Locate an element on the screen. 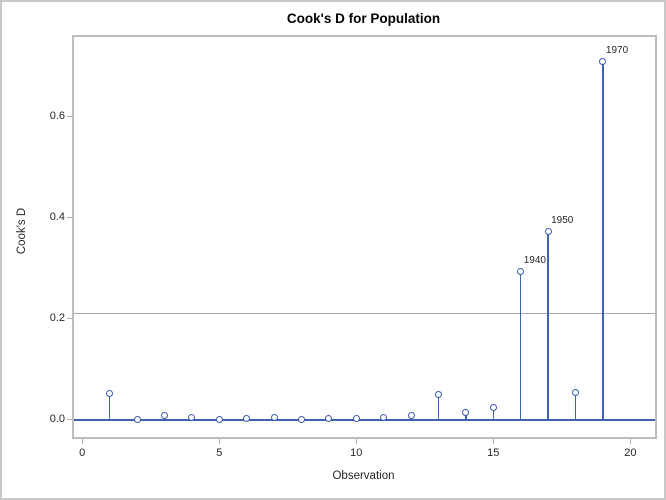  y-axis-title: Cook's D is located at coordinates (22, 231).